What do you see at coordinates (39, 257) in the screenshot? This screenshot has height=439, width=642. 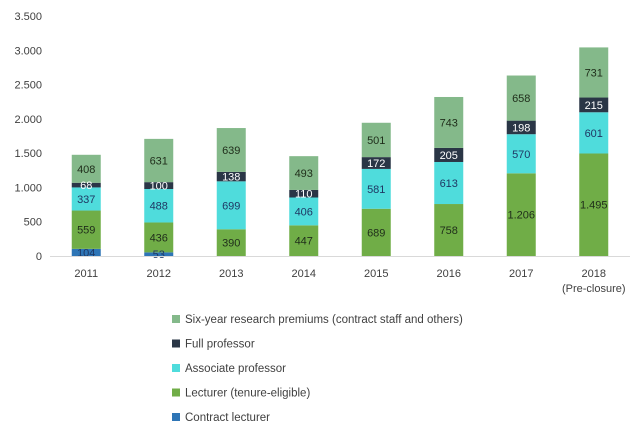 I see `y-tick-label: 0` at bounding box center [39, 257].